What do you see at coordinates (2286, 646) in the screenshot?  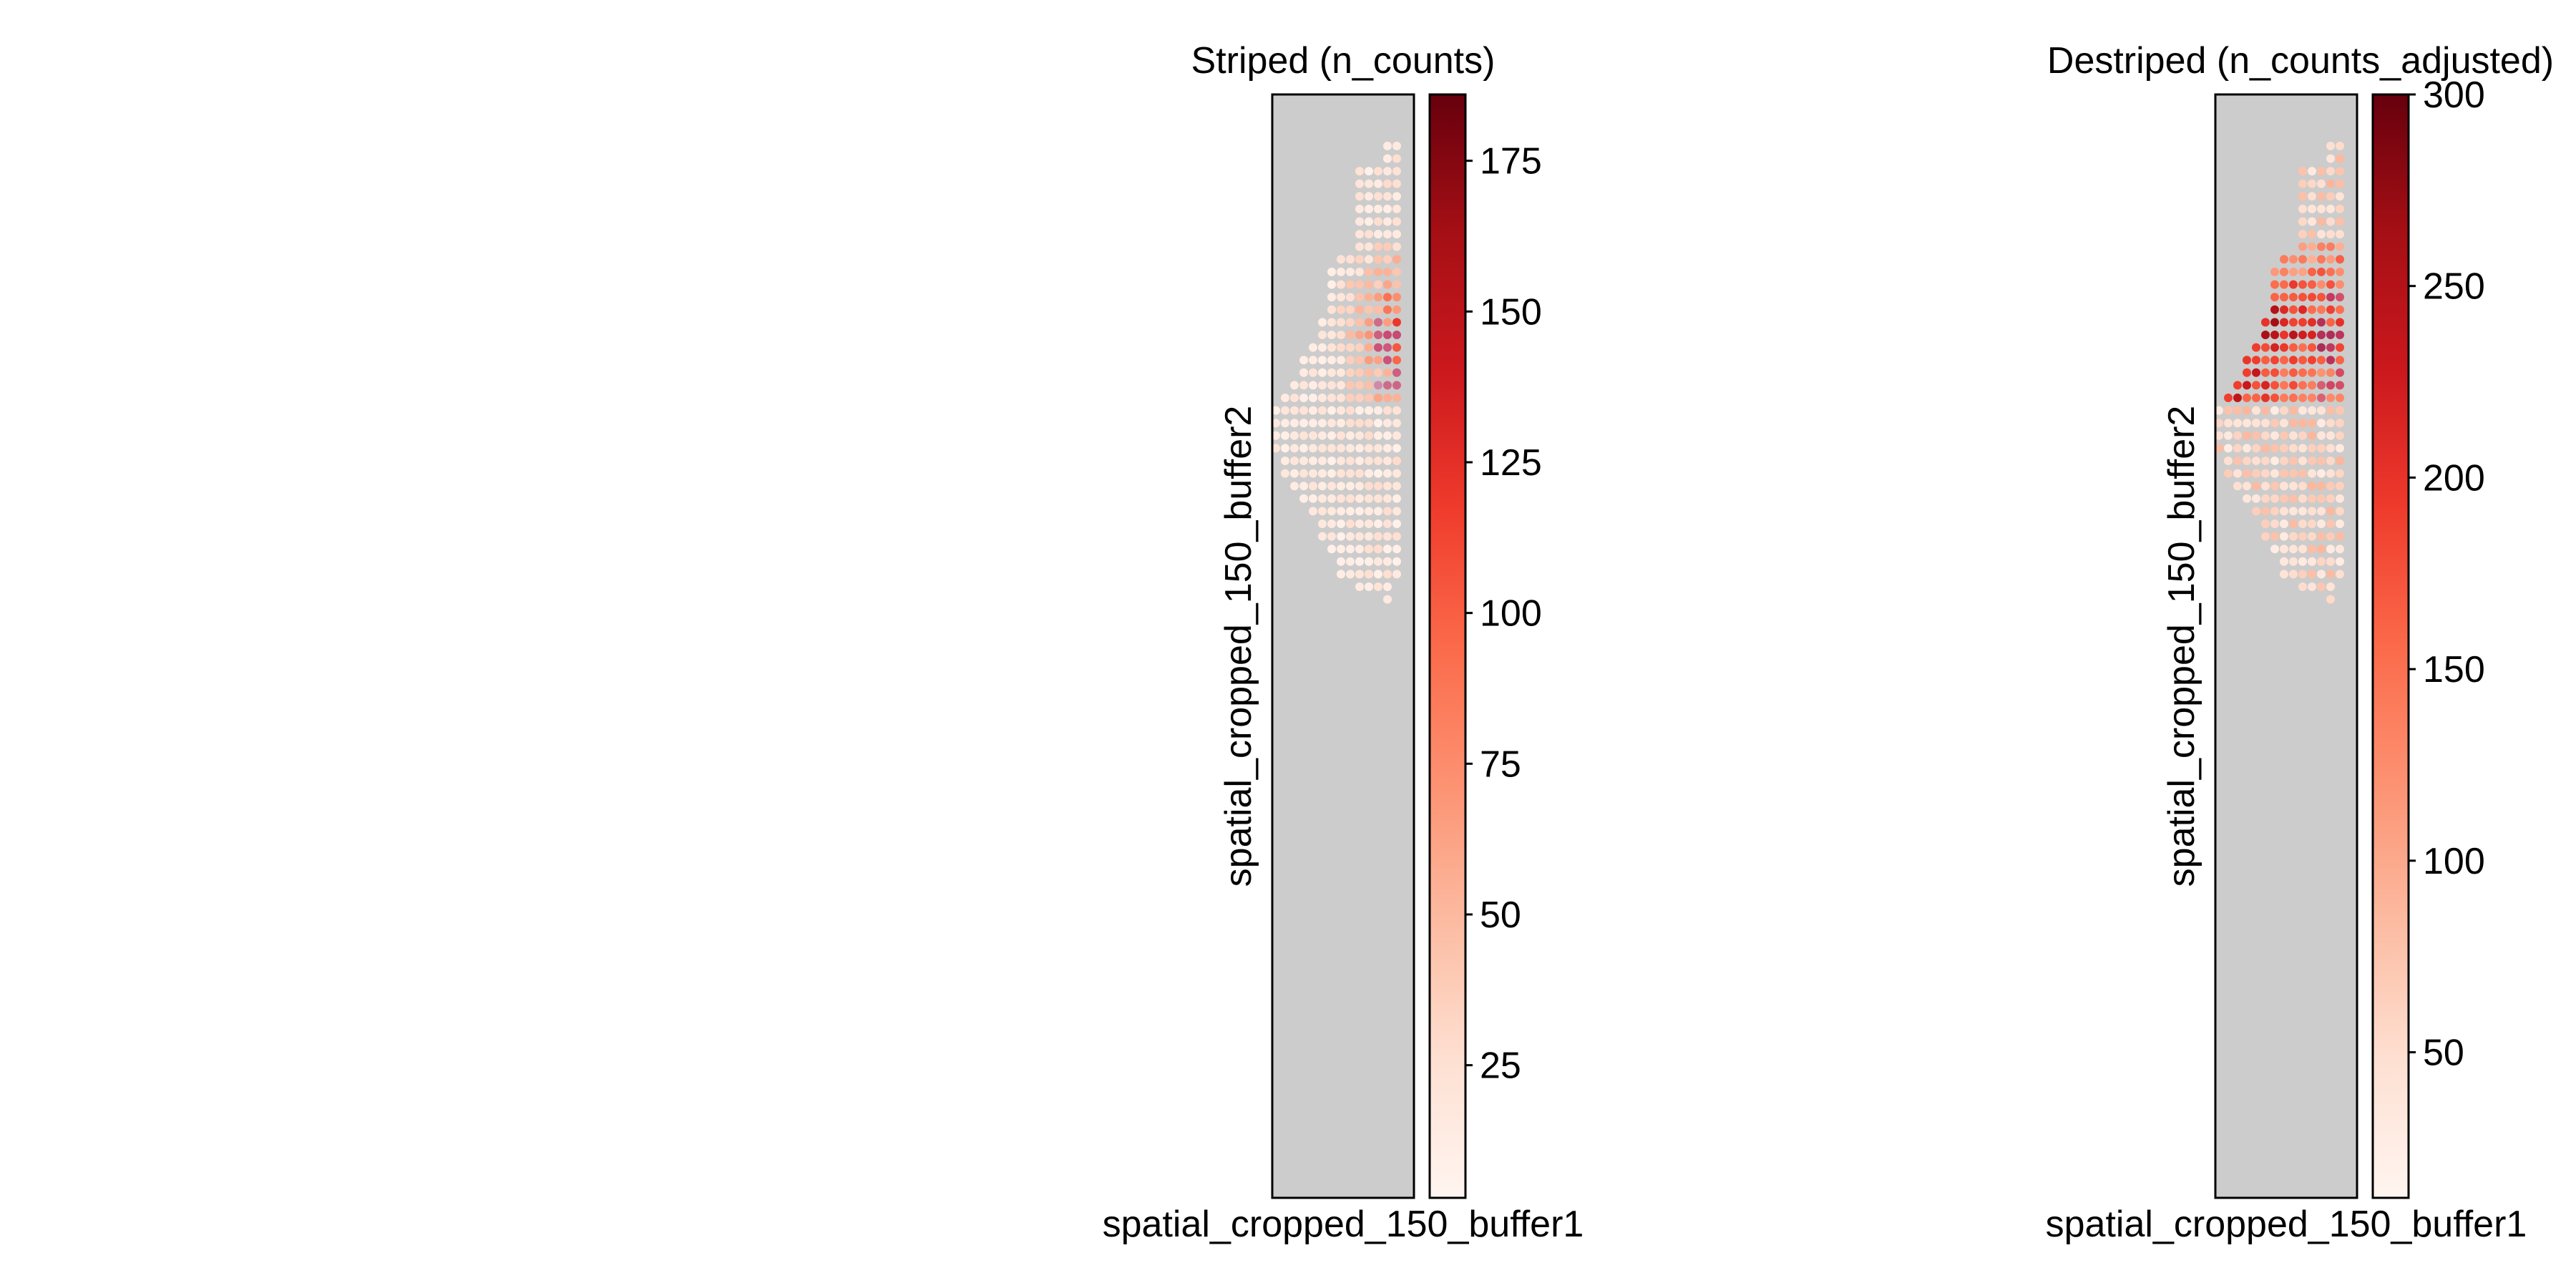 I see `plot-frame` at bounding box center [2286, 646].